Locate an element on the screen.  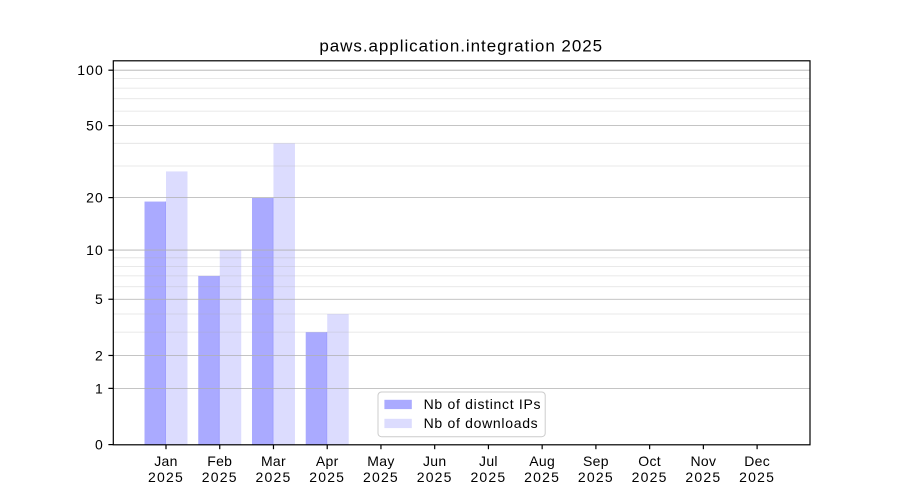
svg-text: 5 is located at coordinates (99, 299).